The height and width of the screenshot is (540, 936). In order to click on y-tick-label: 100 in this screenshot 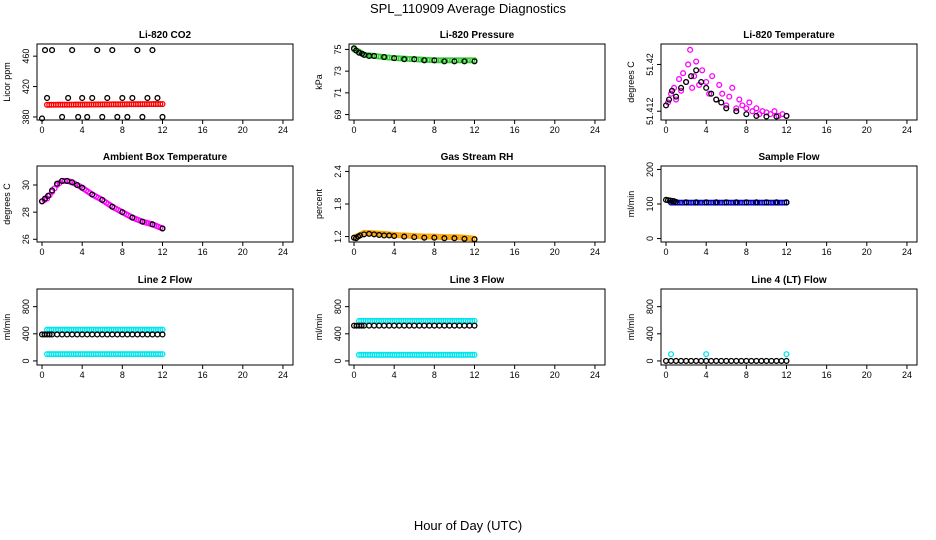, I will do `click(650, 203)`.